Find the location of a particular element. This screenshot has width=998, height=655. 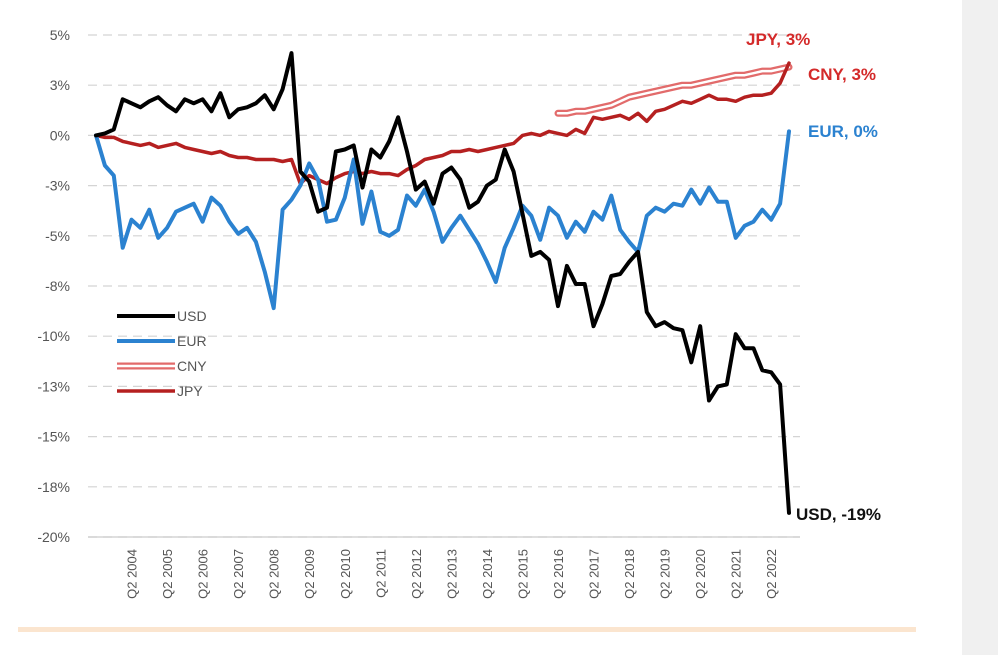

x-tick-label: Q2 2007 is located at coordinates (238, 574).